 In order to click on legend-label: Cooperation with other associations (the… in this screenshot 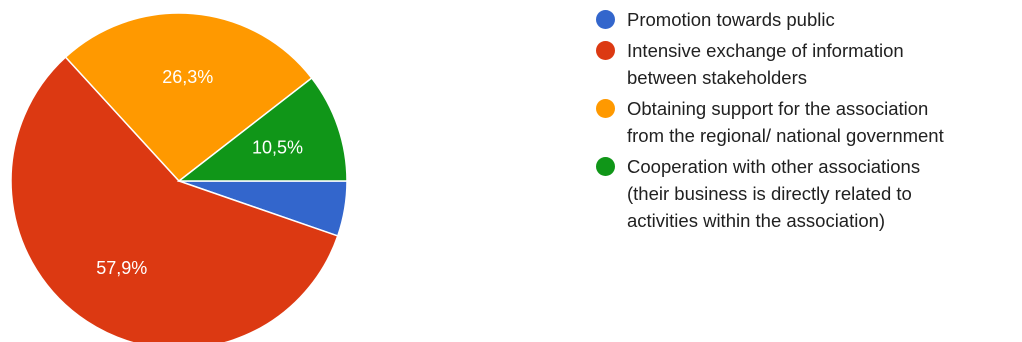, I will do `click(774, 193)`.